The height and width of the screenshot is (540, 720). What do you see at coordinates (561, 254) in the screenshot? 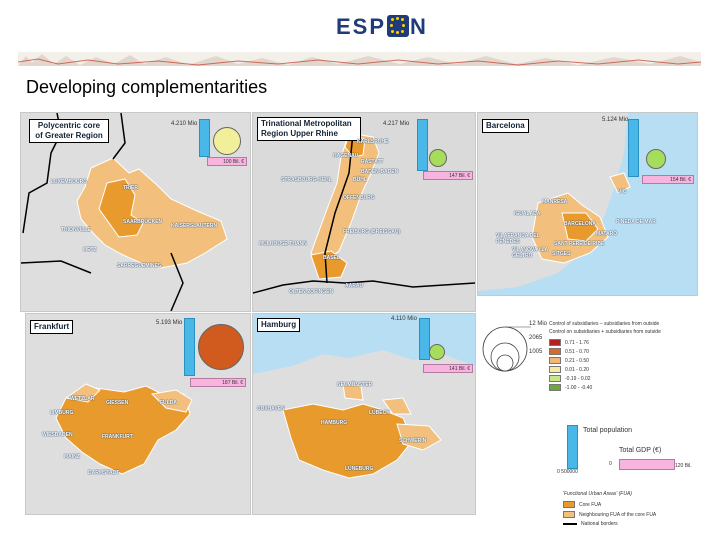
I see `city-label: SITGES` at bounding box center [561, 254].